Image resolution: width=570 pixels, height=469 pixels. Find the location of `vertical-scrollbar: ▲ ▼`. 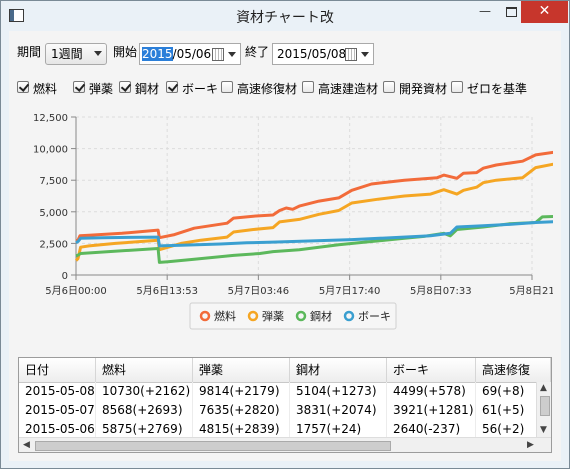

vertical-scrollbar: ▲ ▼ is located at coordinates (543, 410).